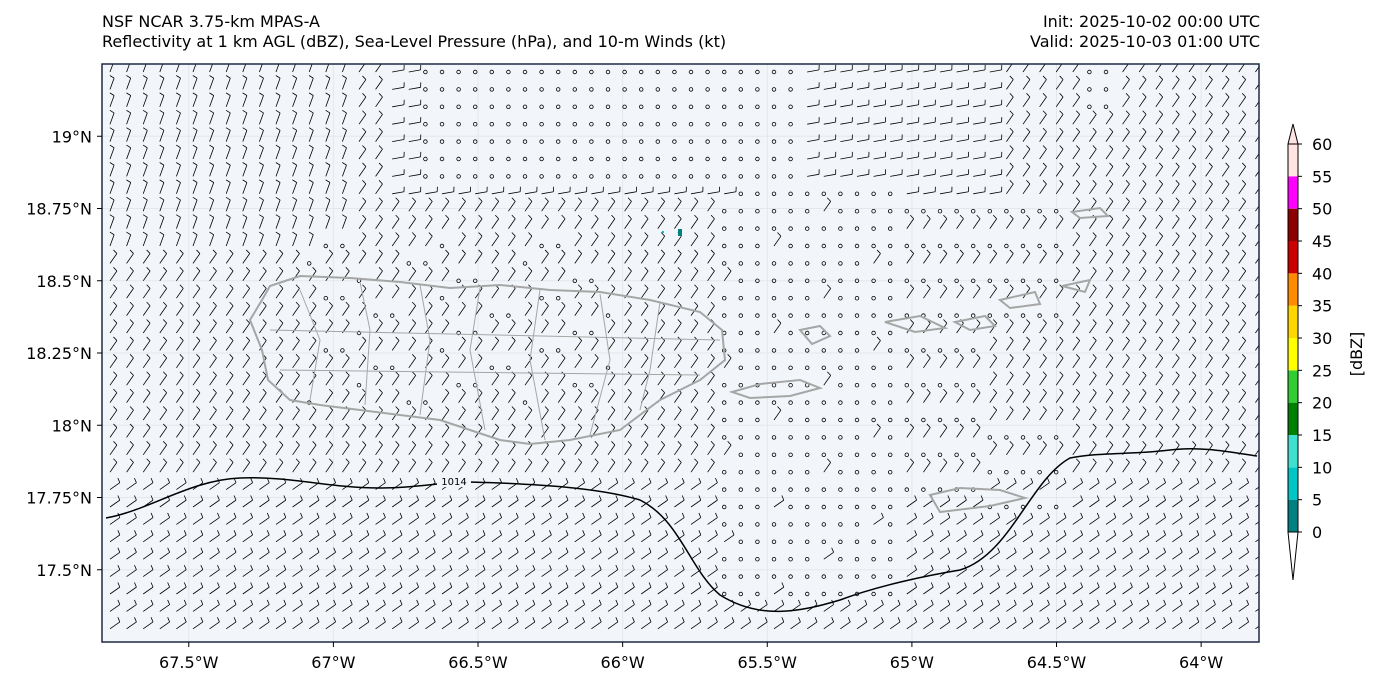 The image size is (1378, 687). I want to click on colorbar-tick-label: 15, so click(1322, 435).